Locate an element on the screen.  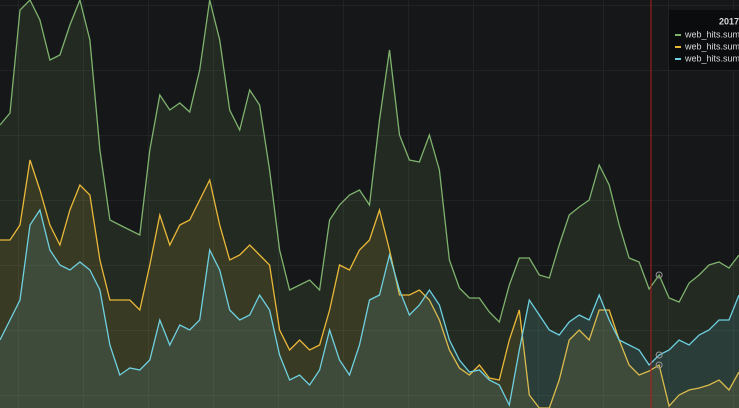
hover-markers is located at coordinates (659, 320).